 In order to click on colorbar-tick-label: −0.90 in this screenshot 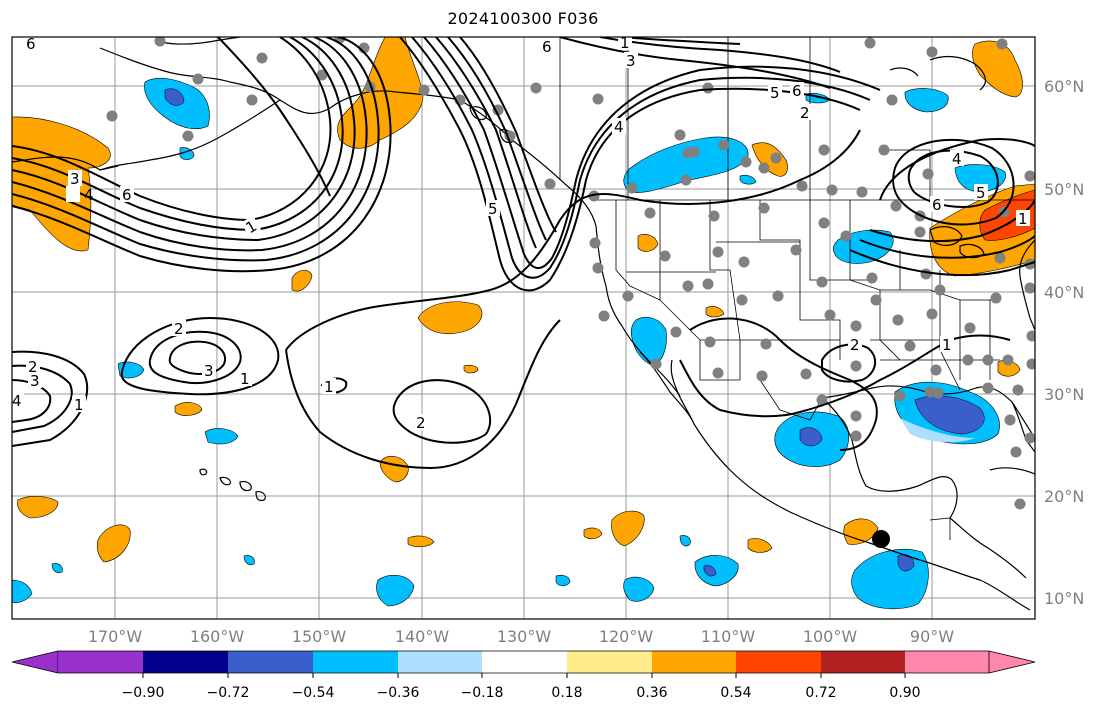, I will do `click(143, 693)`.